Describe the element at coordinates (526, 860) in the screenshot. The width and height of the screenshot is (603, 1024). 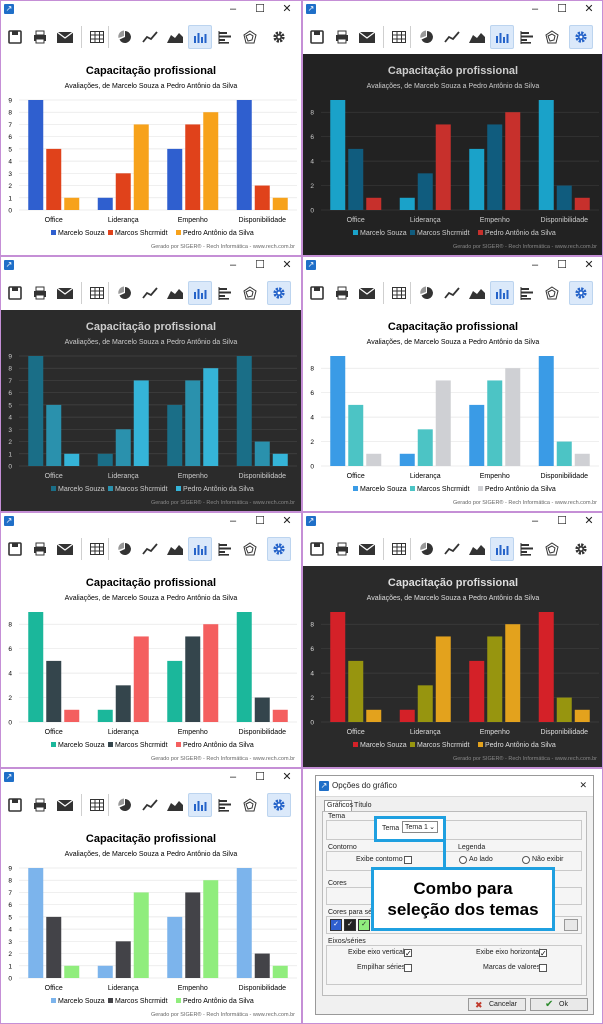
I see `nao-exibir-radio` at that location.